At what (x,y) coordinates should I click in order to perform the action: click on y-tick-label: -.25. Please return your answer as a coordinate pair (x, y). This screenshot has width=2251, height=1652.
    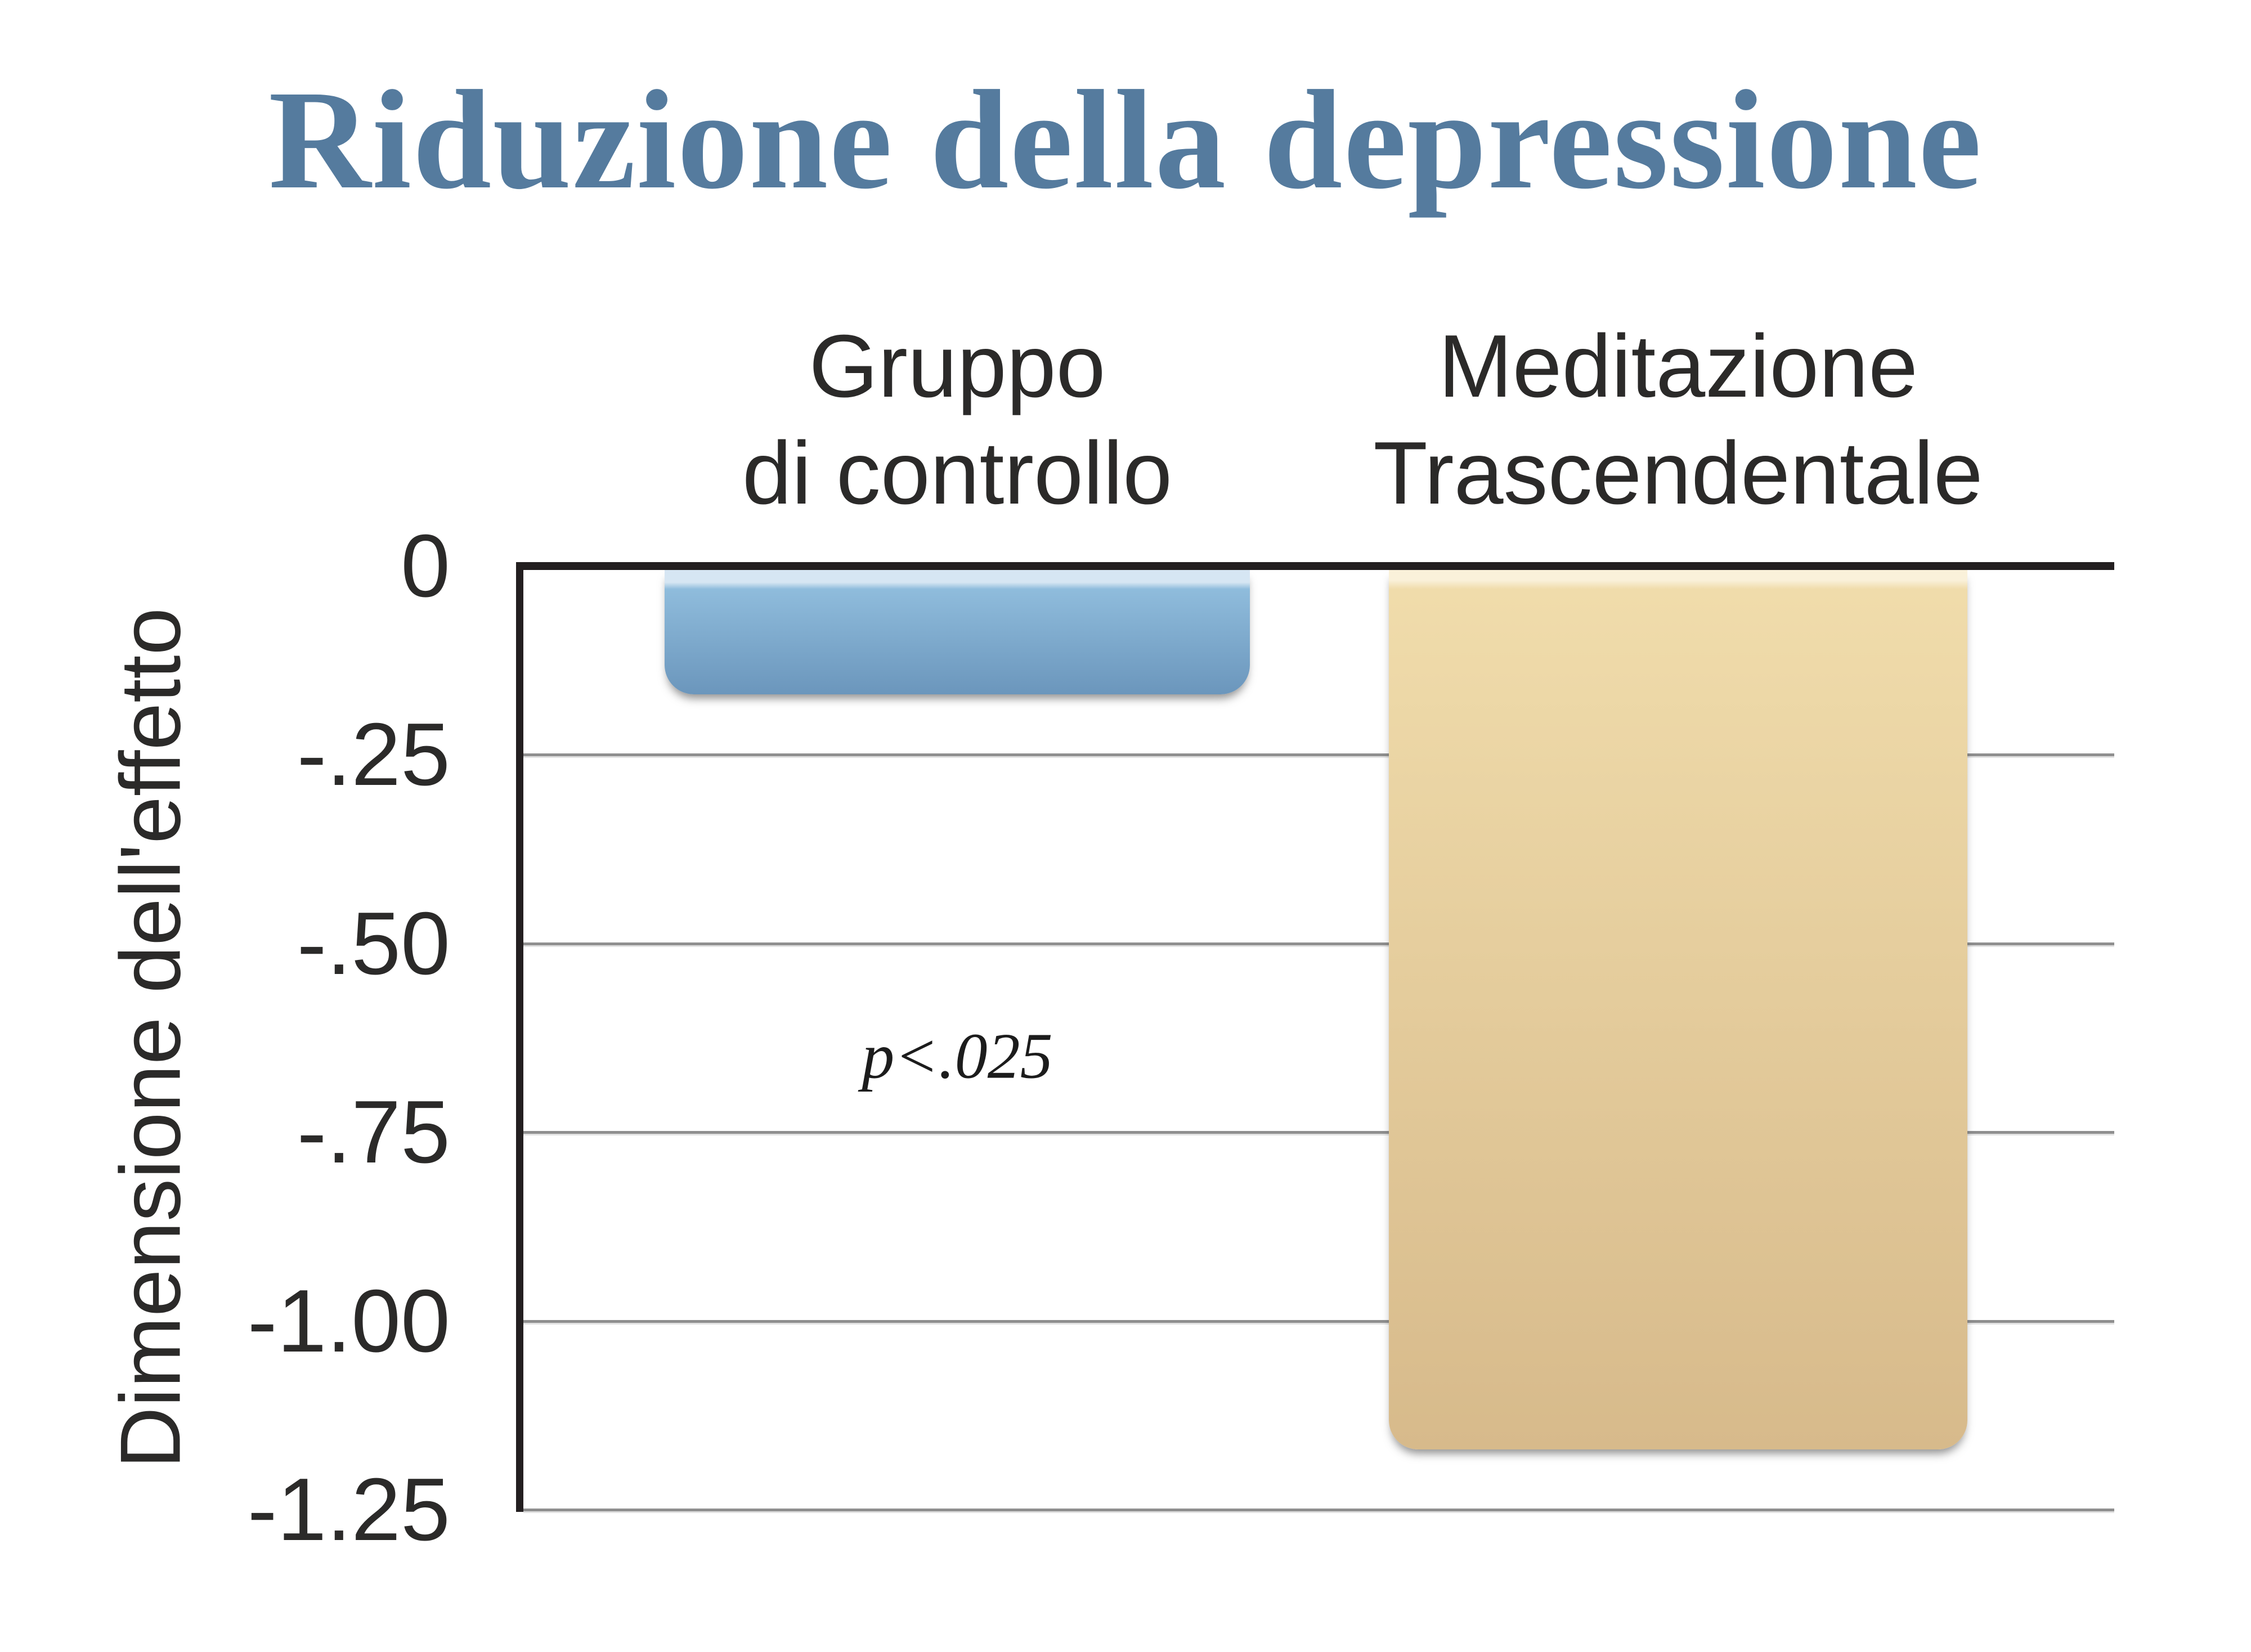
    Looking at the image, I should click on (373, 755).